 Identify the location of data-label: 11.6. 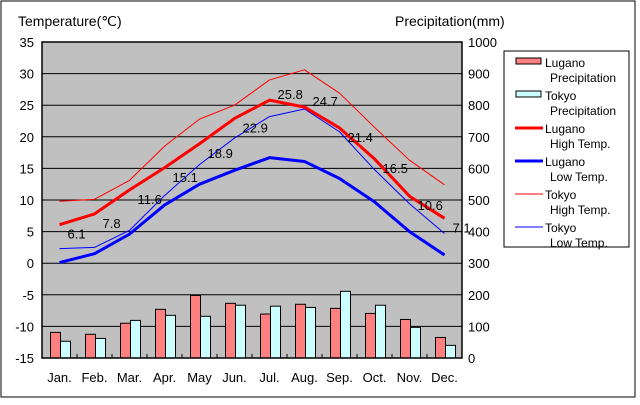
(150, 199).